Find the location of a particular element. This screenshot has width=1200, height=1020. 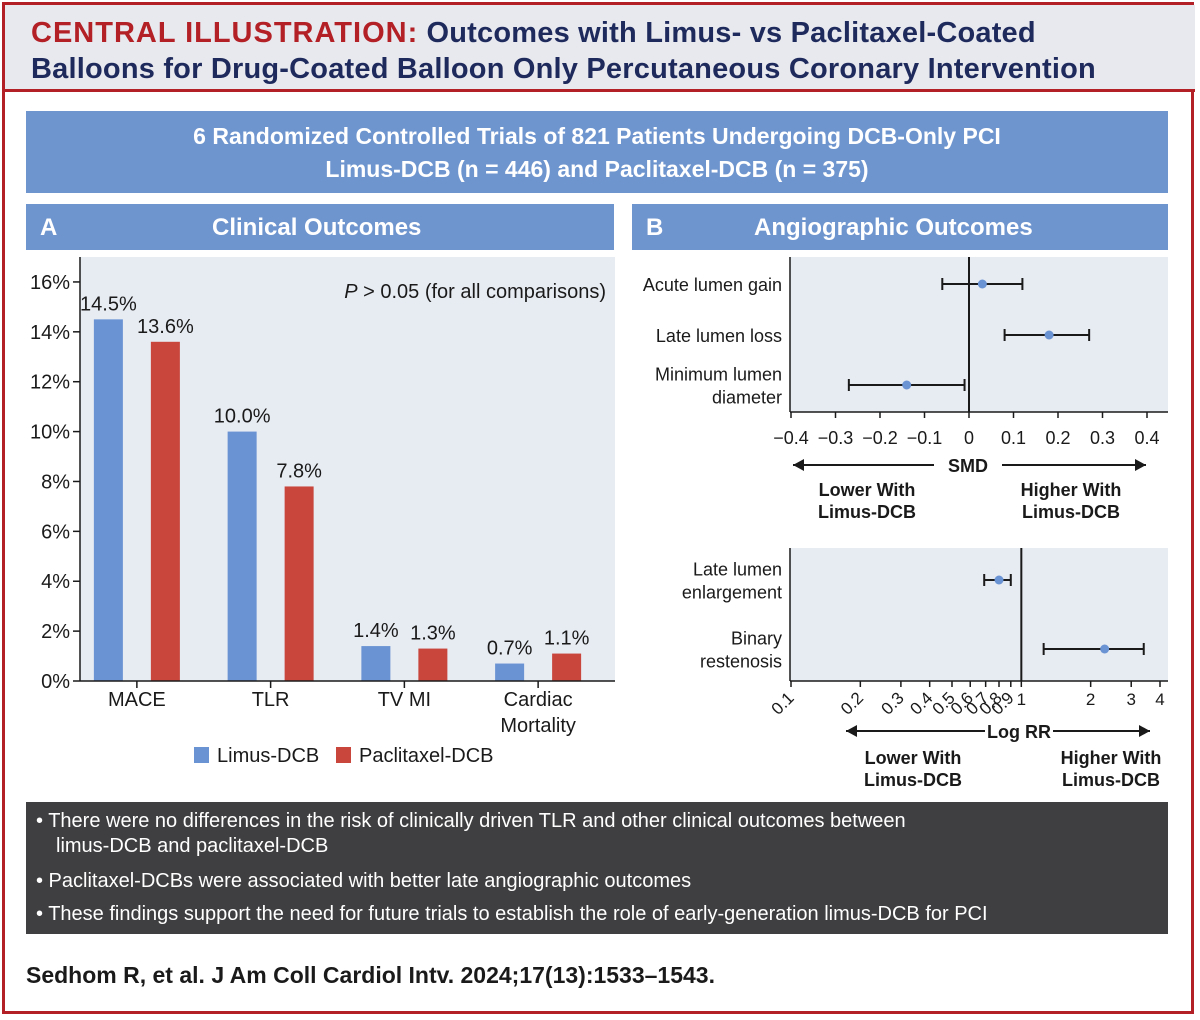

y-tick-label: 8% is located at coordinates (55, 482).